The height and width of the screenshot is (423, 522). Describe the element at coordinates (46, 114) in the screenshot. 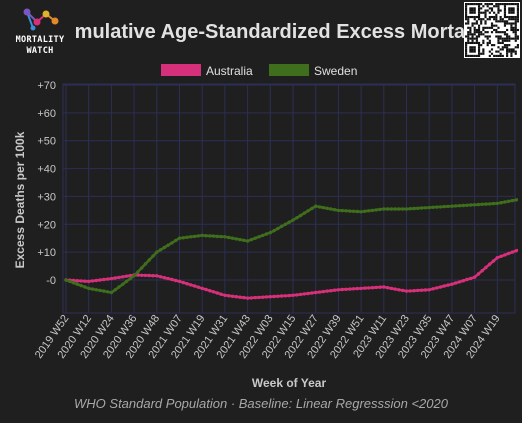

I see `y-tick-label: +60` at that location.